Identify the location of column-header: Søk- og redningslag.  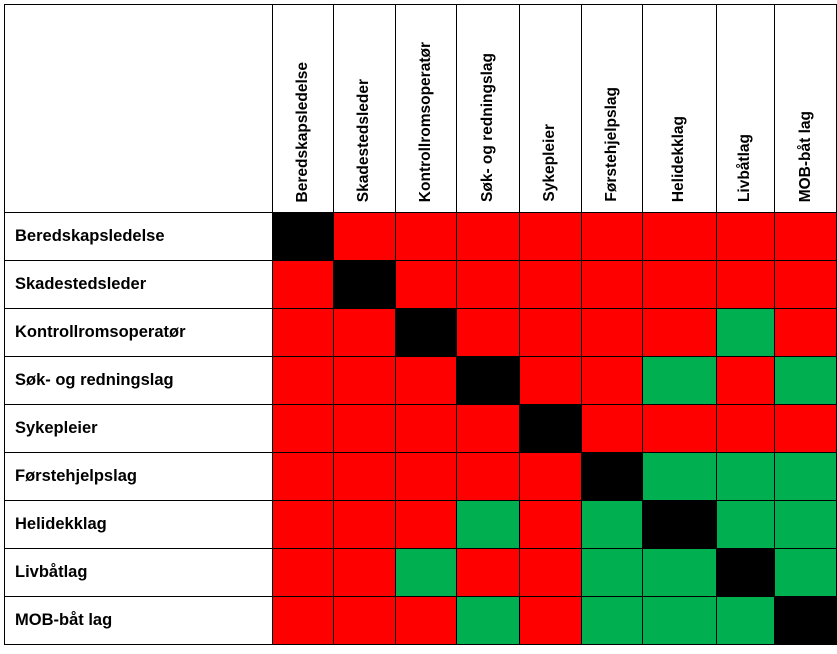
(488, 108).